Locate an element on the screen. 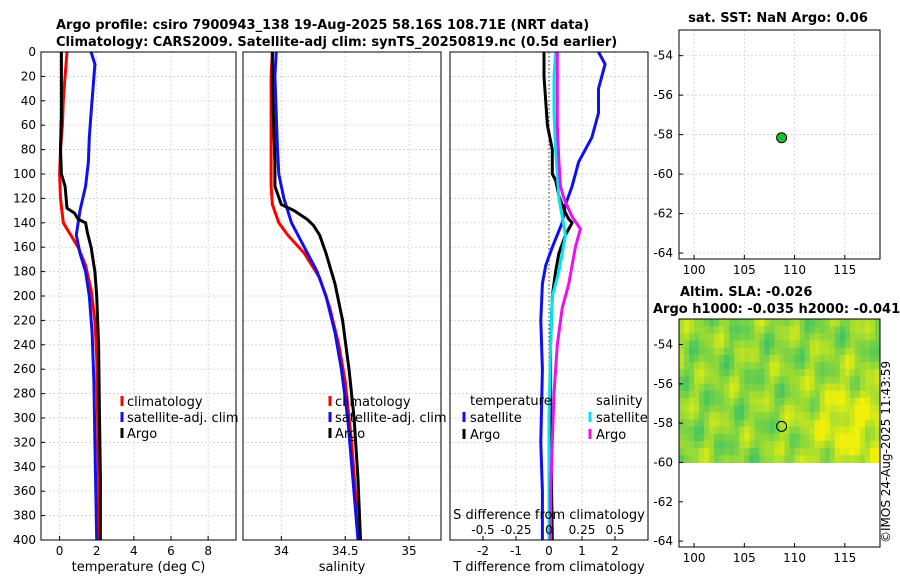 This screenshot has height=580, width=900. difference-s-tick-label: -0.25 is located at coordinates (515, 530).